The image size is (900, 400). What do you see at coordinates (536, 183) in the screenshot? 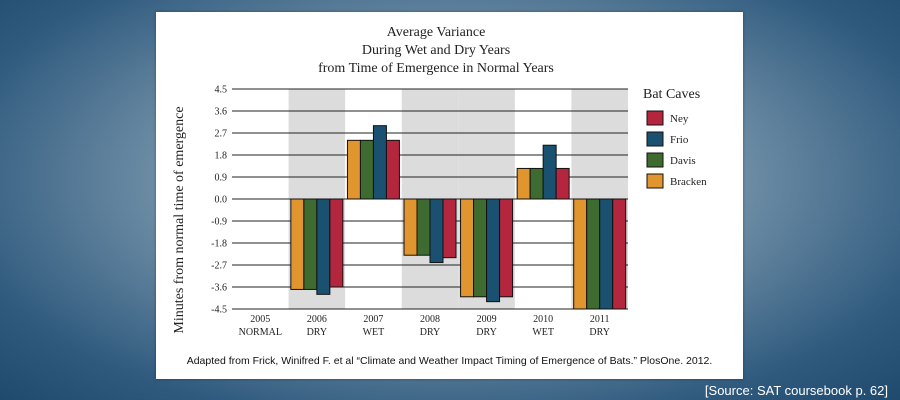
I see `bar-davis-2010` at bounding box center [536, 183].